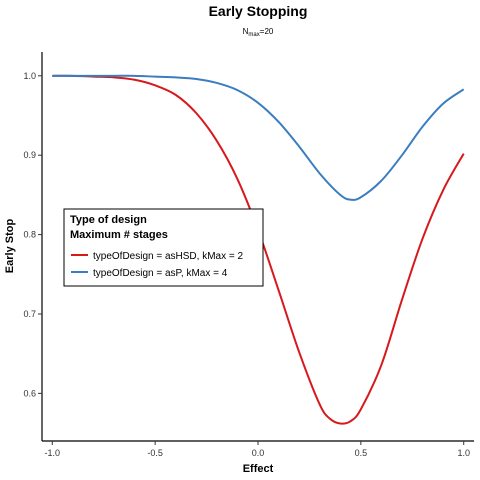  Describe the element at coordinates (246, 31) in the screenshot. I see `subtitle-base: N` at that location.